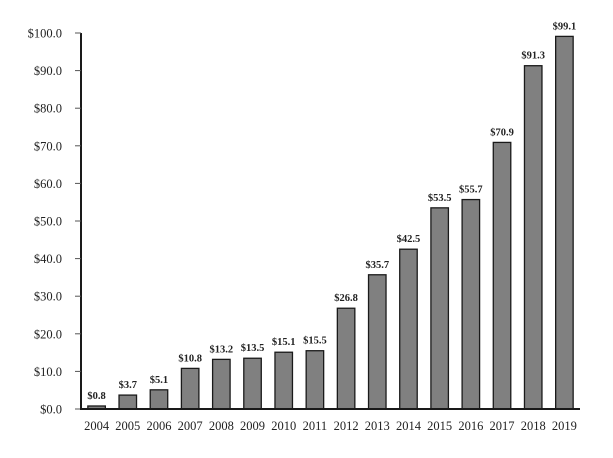 The width and height of the screenshot is (613, 458). I want to click on data-label: $0.8, so click(96, 396).